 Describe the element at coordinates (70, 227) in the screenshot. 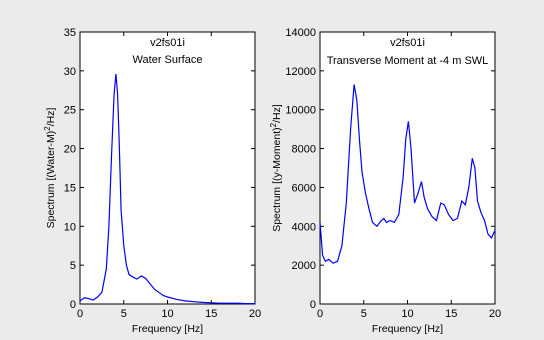

I see `y-tick-label: 10` at that location.